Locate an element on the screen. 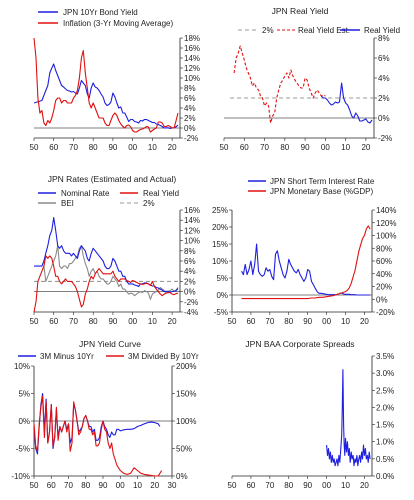  legend-label-monetary-base: JPN Monetary Base (%GDP) is located at coordinates (321, 191).